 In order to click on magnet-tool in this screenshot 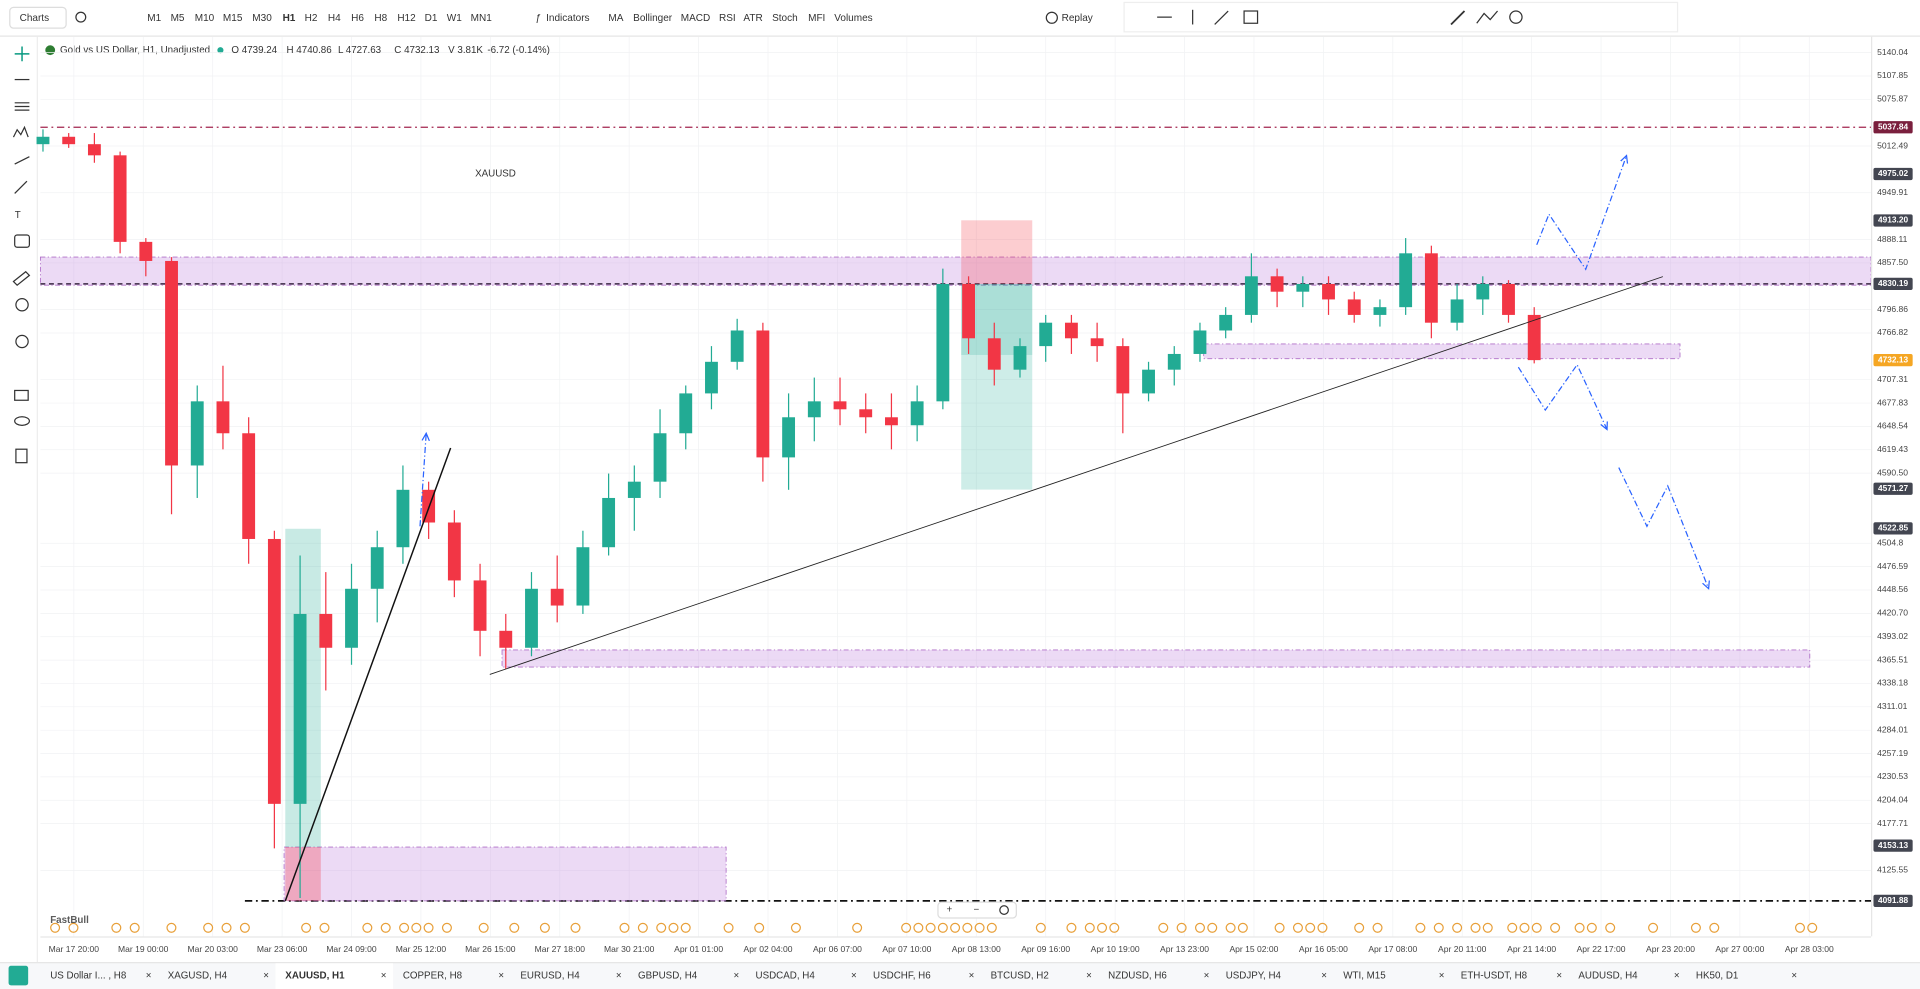, I will do `click(22, 341)`.